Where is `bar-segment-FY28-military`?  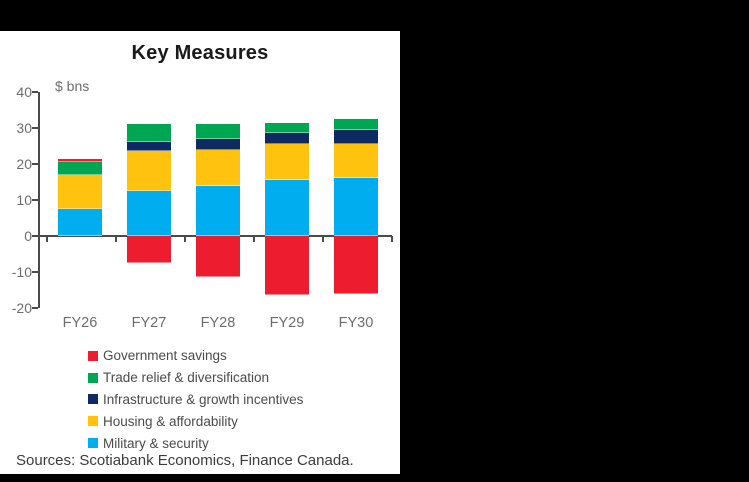
bar-segment-FY28-military is located at coordinates (218, 210).